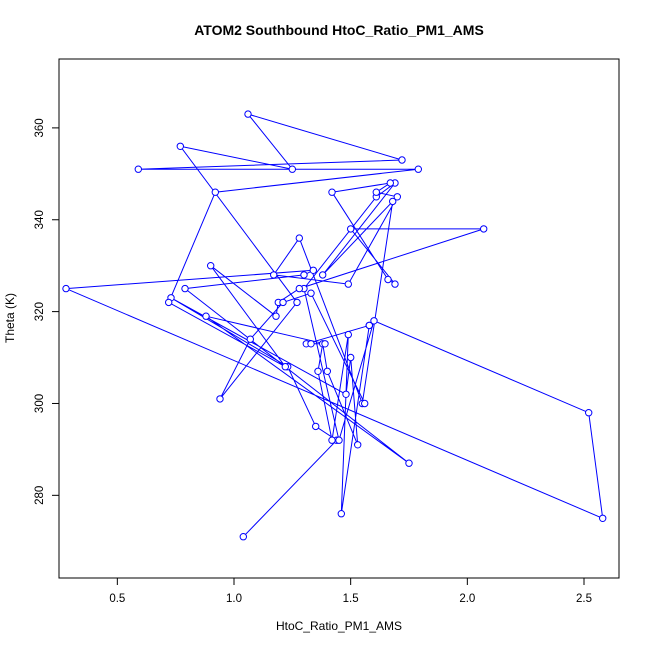 The width and height of the screenshot is (650, 650). Describe the element at coordinates (40, 495) in the screenshot. I see `y-tick-label: 280` at that location.